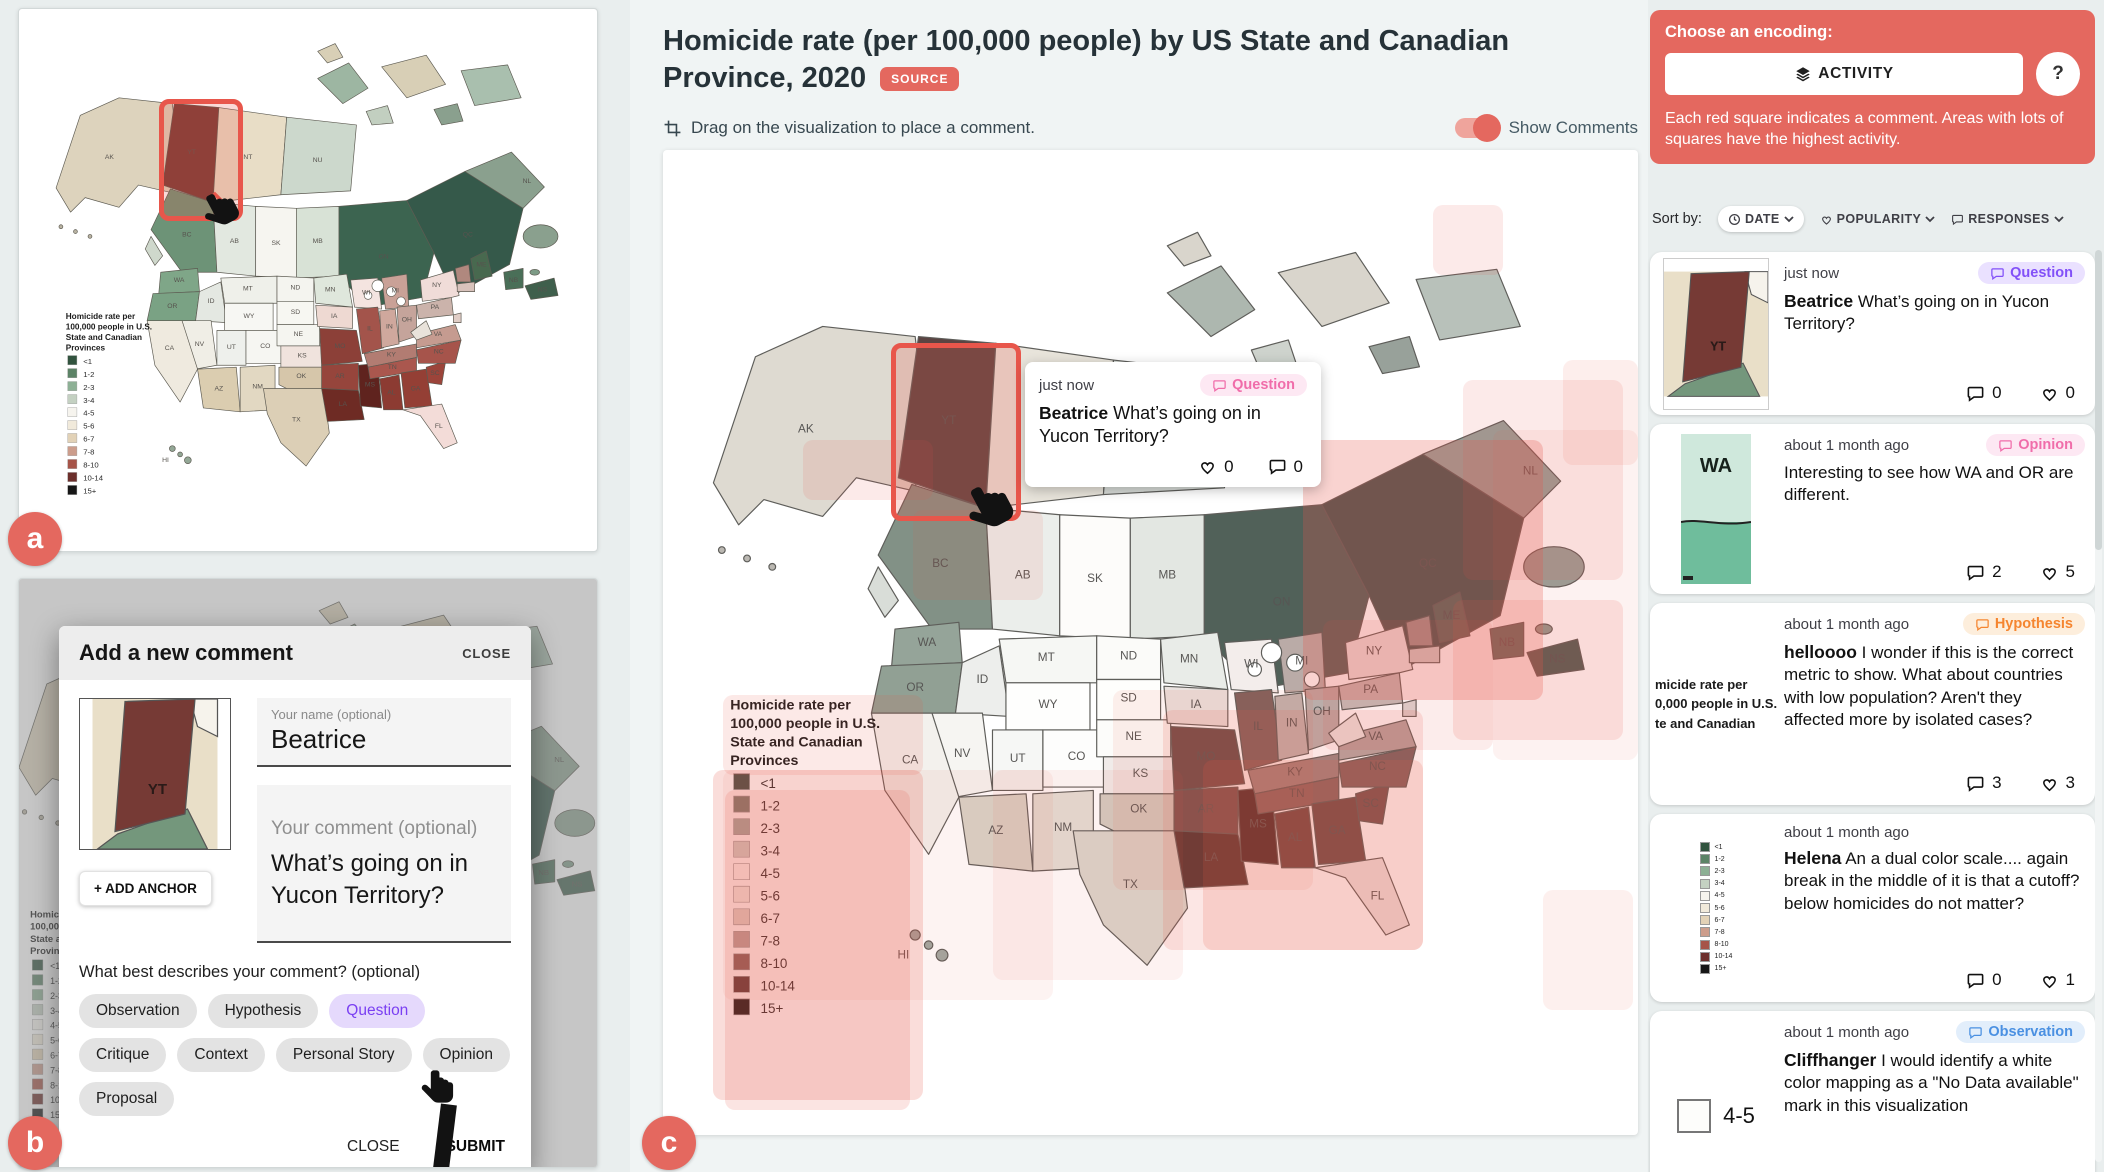 This screenshot has width=2104, height=1172. What do you see at coordinates (1856, 73) in the screenshot?
I see `encoding-select-value: ACTIVITY` at bounding box center [1856, 73].